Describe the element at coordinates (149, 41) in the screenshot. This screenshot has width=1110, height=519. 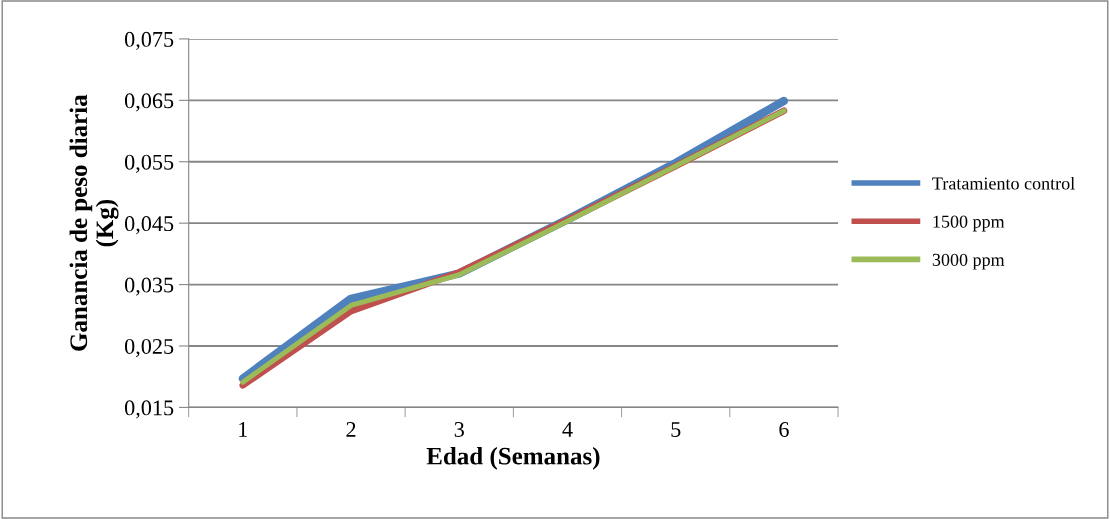
I see `y-tick-label: 0,075` at that location.